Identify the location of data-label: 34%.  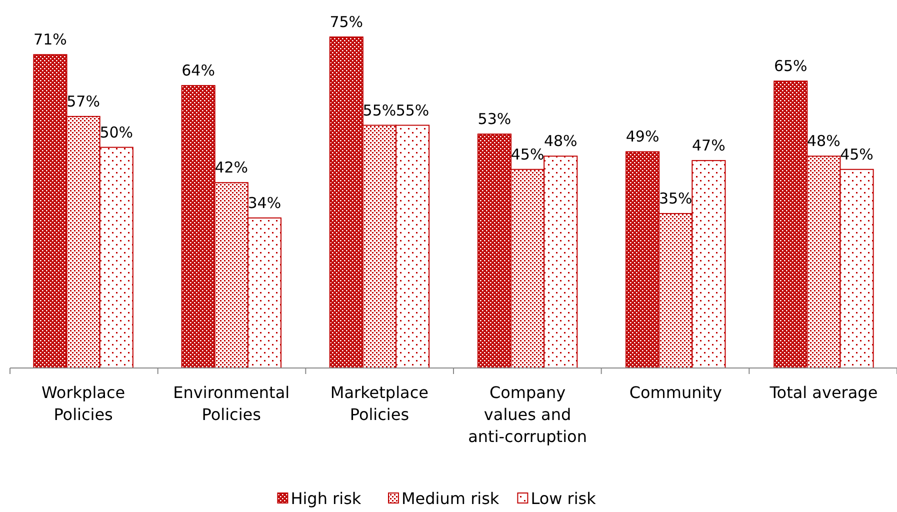
(265, 203).